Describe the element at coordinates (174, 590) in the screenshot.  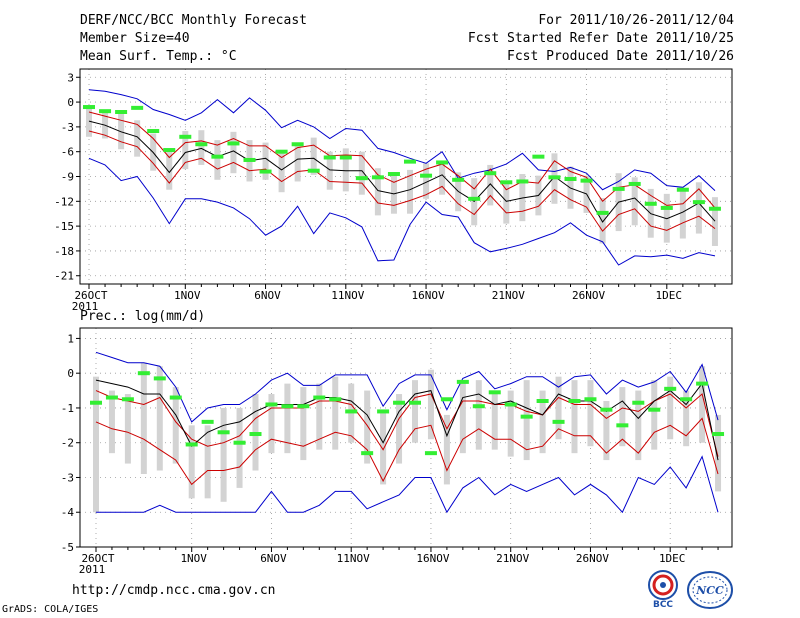
I see `source-url-link: http://cmdp.ncc.cma.gov.cn` at that location.